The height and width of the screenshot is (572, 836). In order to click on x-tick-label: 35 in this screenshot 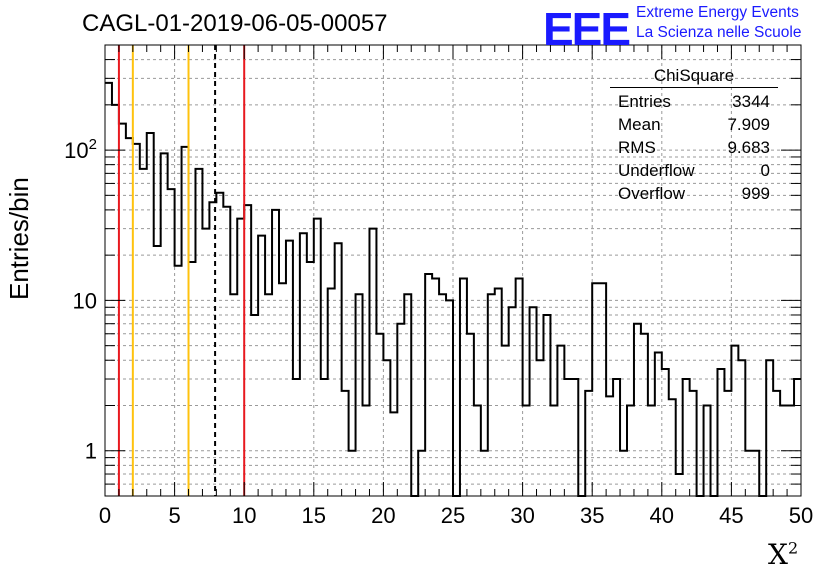, I will do `click(592, 515)`.